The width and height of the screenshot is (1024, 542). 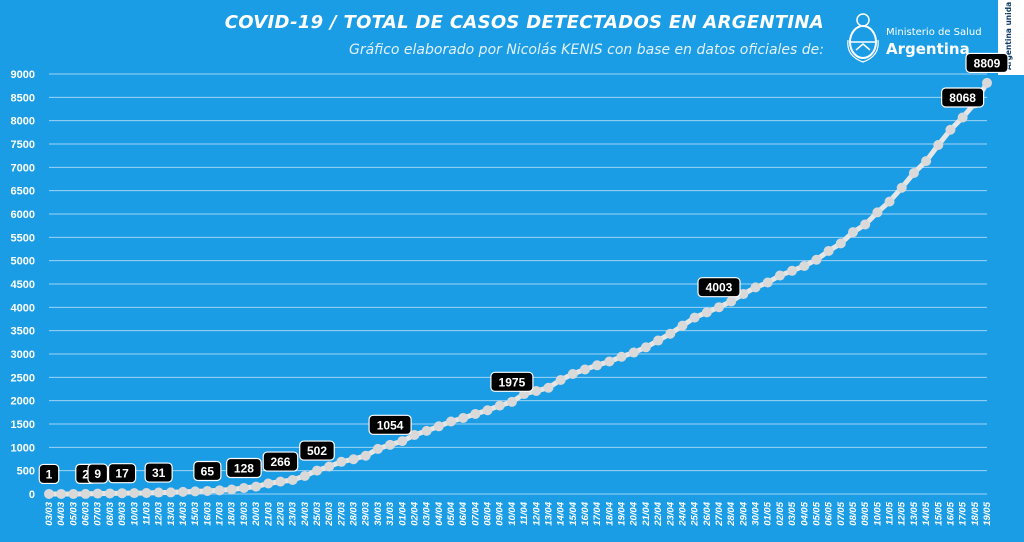 What do you see at coordinates (207, 513) in the screenshot?
I see `x-tick-label: 16/03` at bounding box center [207, 513].